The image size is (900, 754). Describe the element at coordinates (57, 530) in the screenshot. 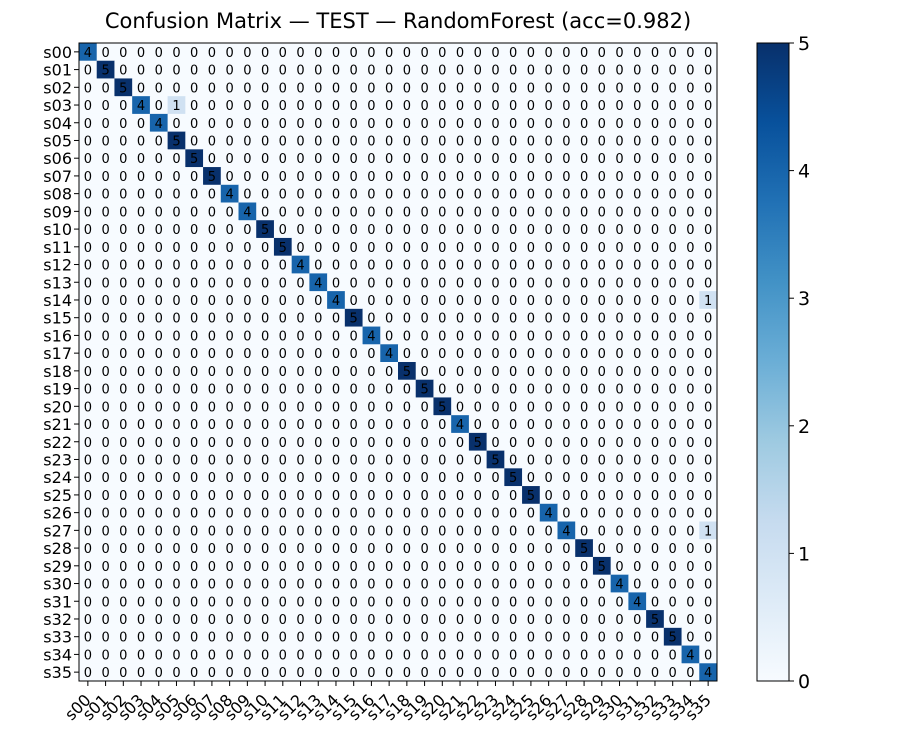

I see `y-tick-label: s27` at that location.